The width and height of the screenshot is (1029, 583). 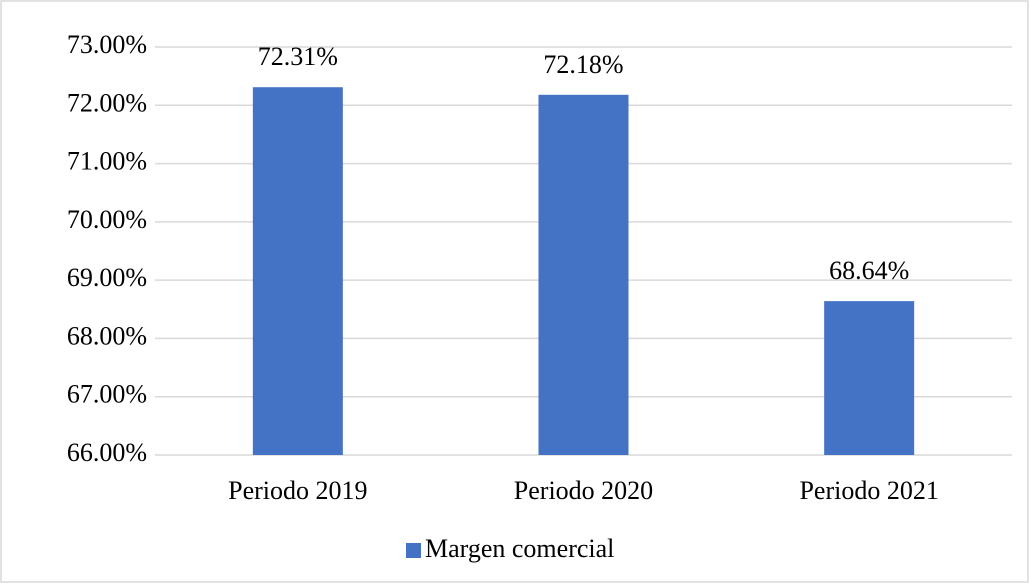 What do you see at coordinates (298, 56) in the screenshot?
I see `data-label: 72.31%` at bounding box center [298, 56].